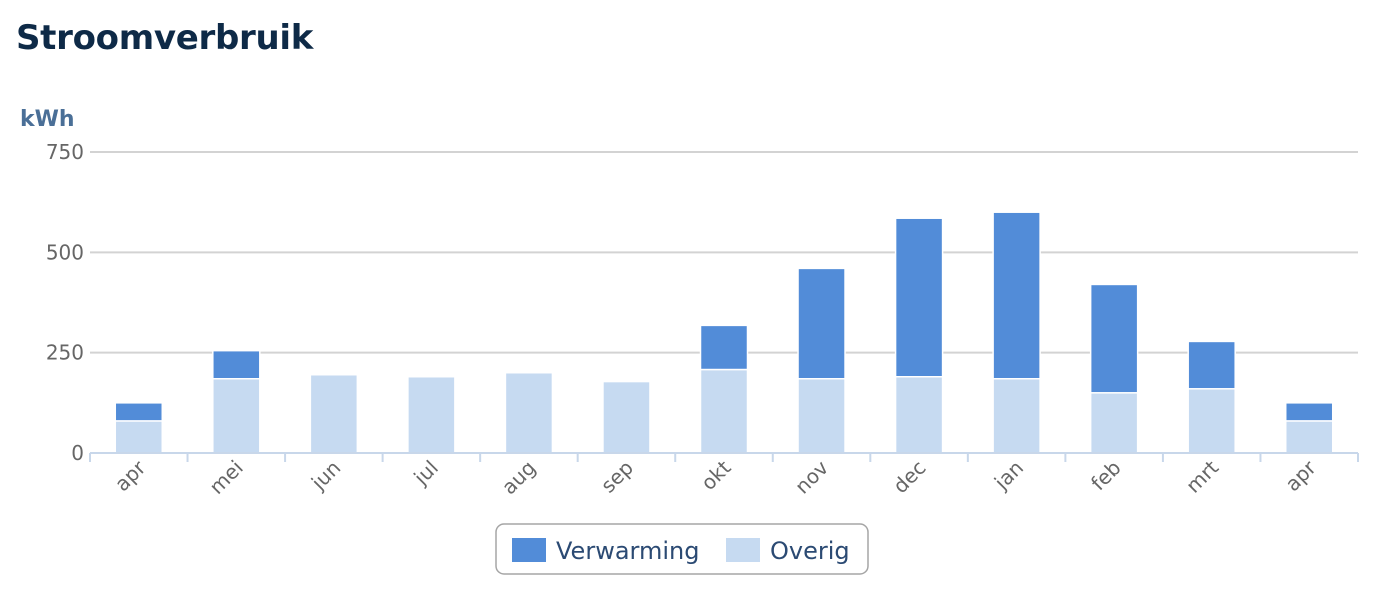 This screenshot has height=594, width=1400. I want to click on legend: Verwarming Overig, so click(682, 549).